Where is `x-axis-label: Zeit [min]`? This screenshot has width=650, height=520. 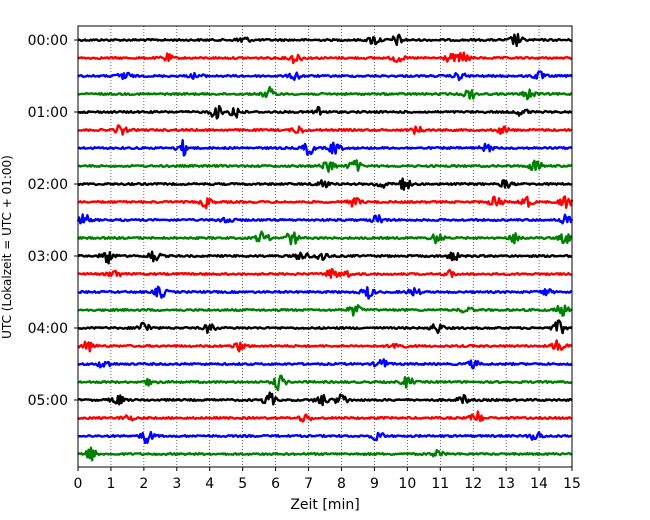
x-axis-label: Zeit [min] is located at coordinates (324, 505).